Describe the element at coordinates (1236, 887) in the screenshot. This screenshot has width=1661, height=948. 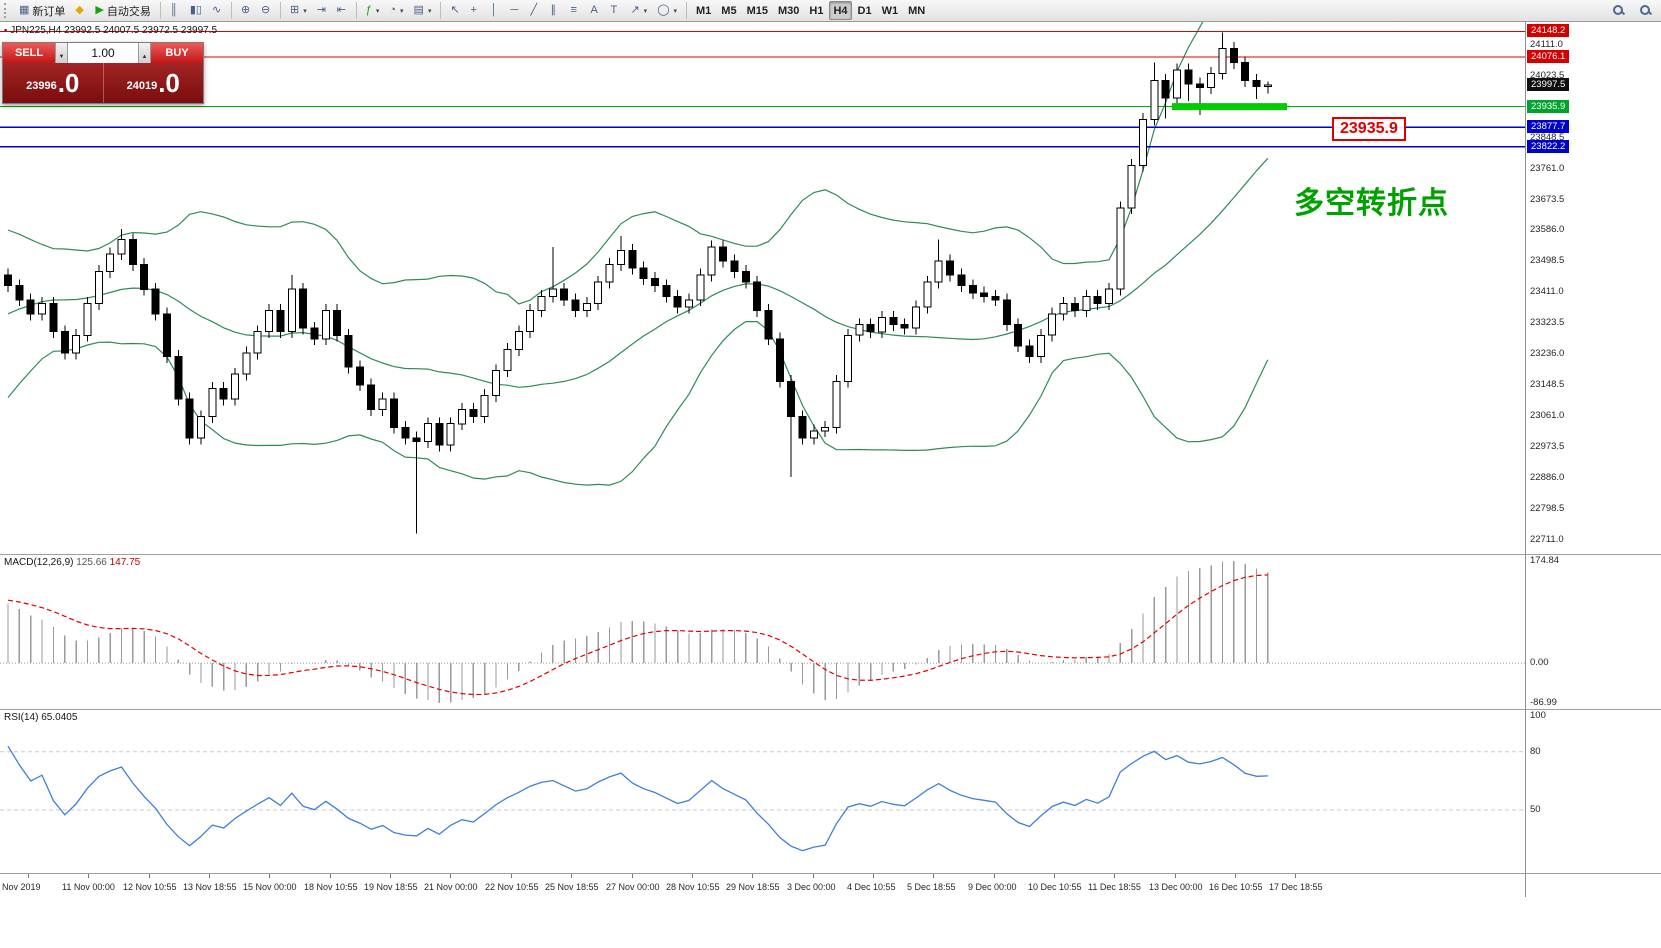
I see `time-axis-label: 16 Dec 10:55` at that location.